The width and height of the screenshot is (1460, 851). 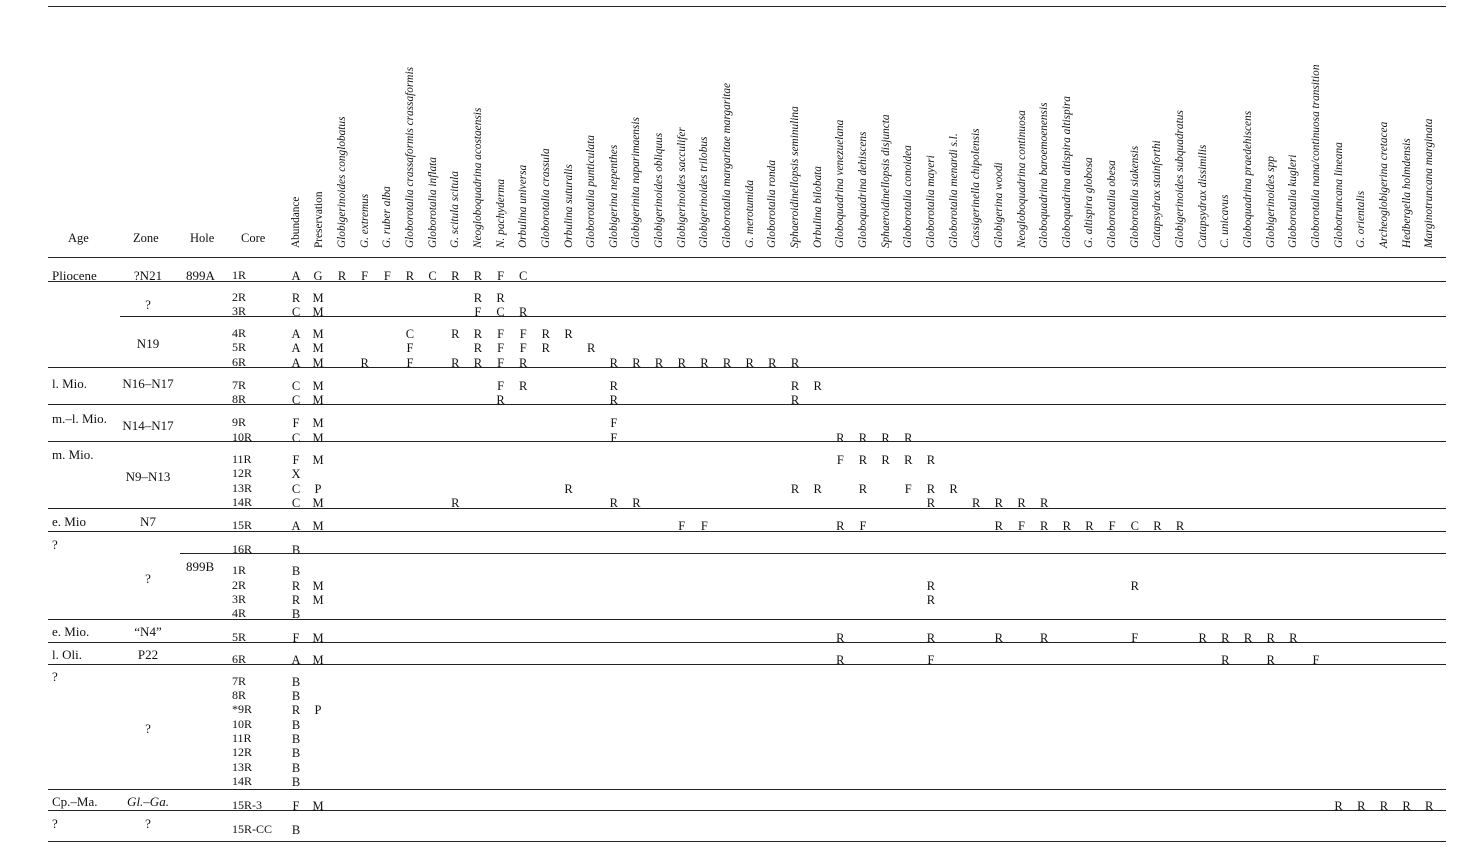 What do you see at coordinates (704, 192) in the screenshot?
I see `species-header: Globigerinoides trilobus` at bounding box center [704, 192].